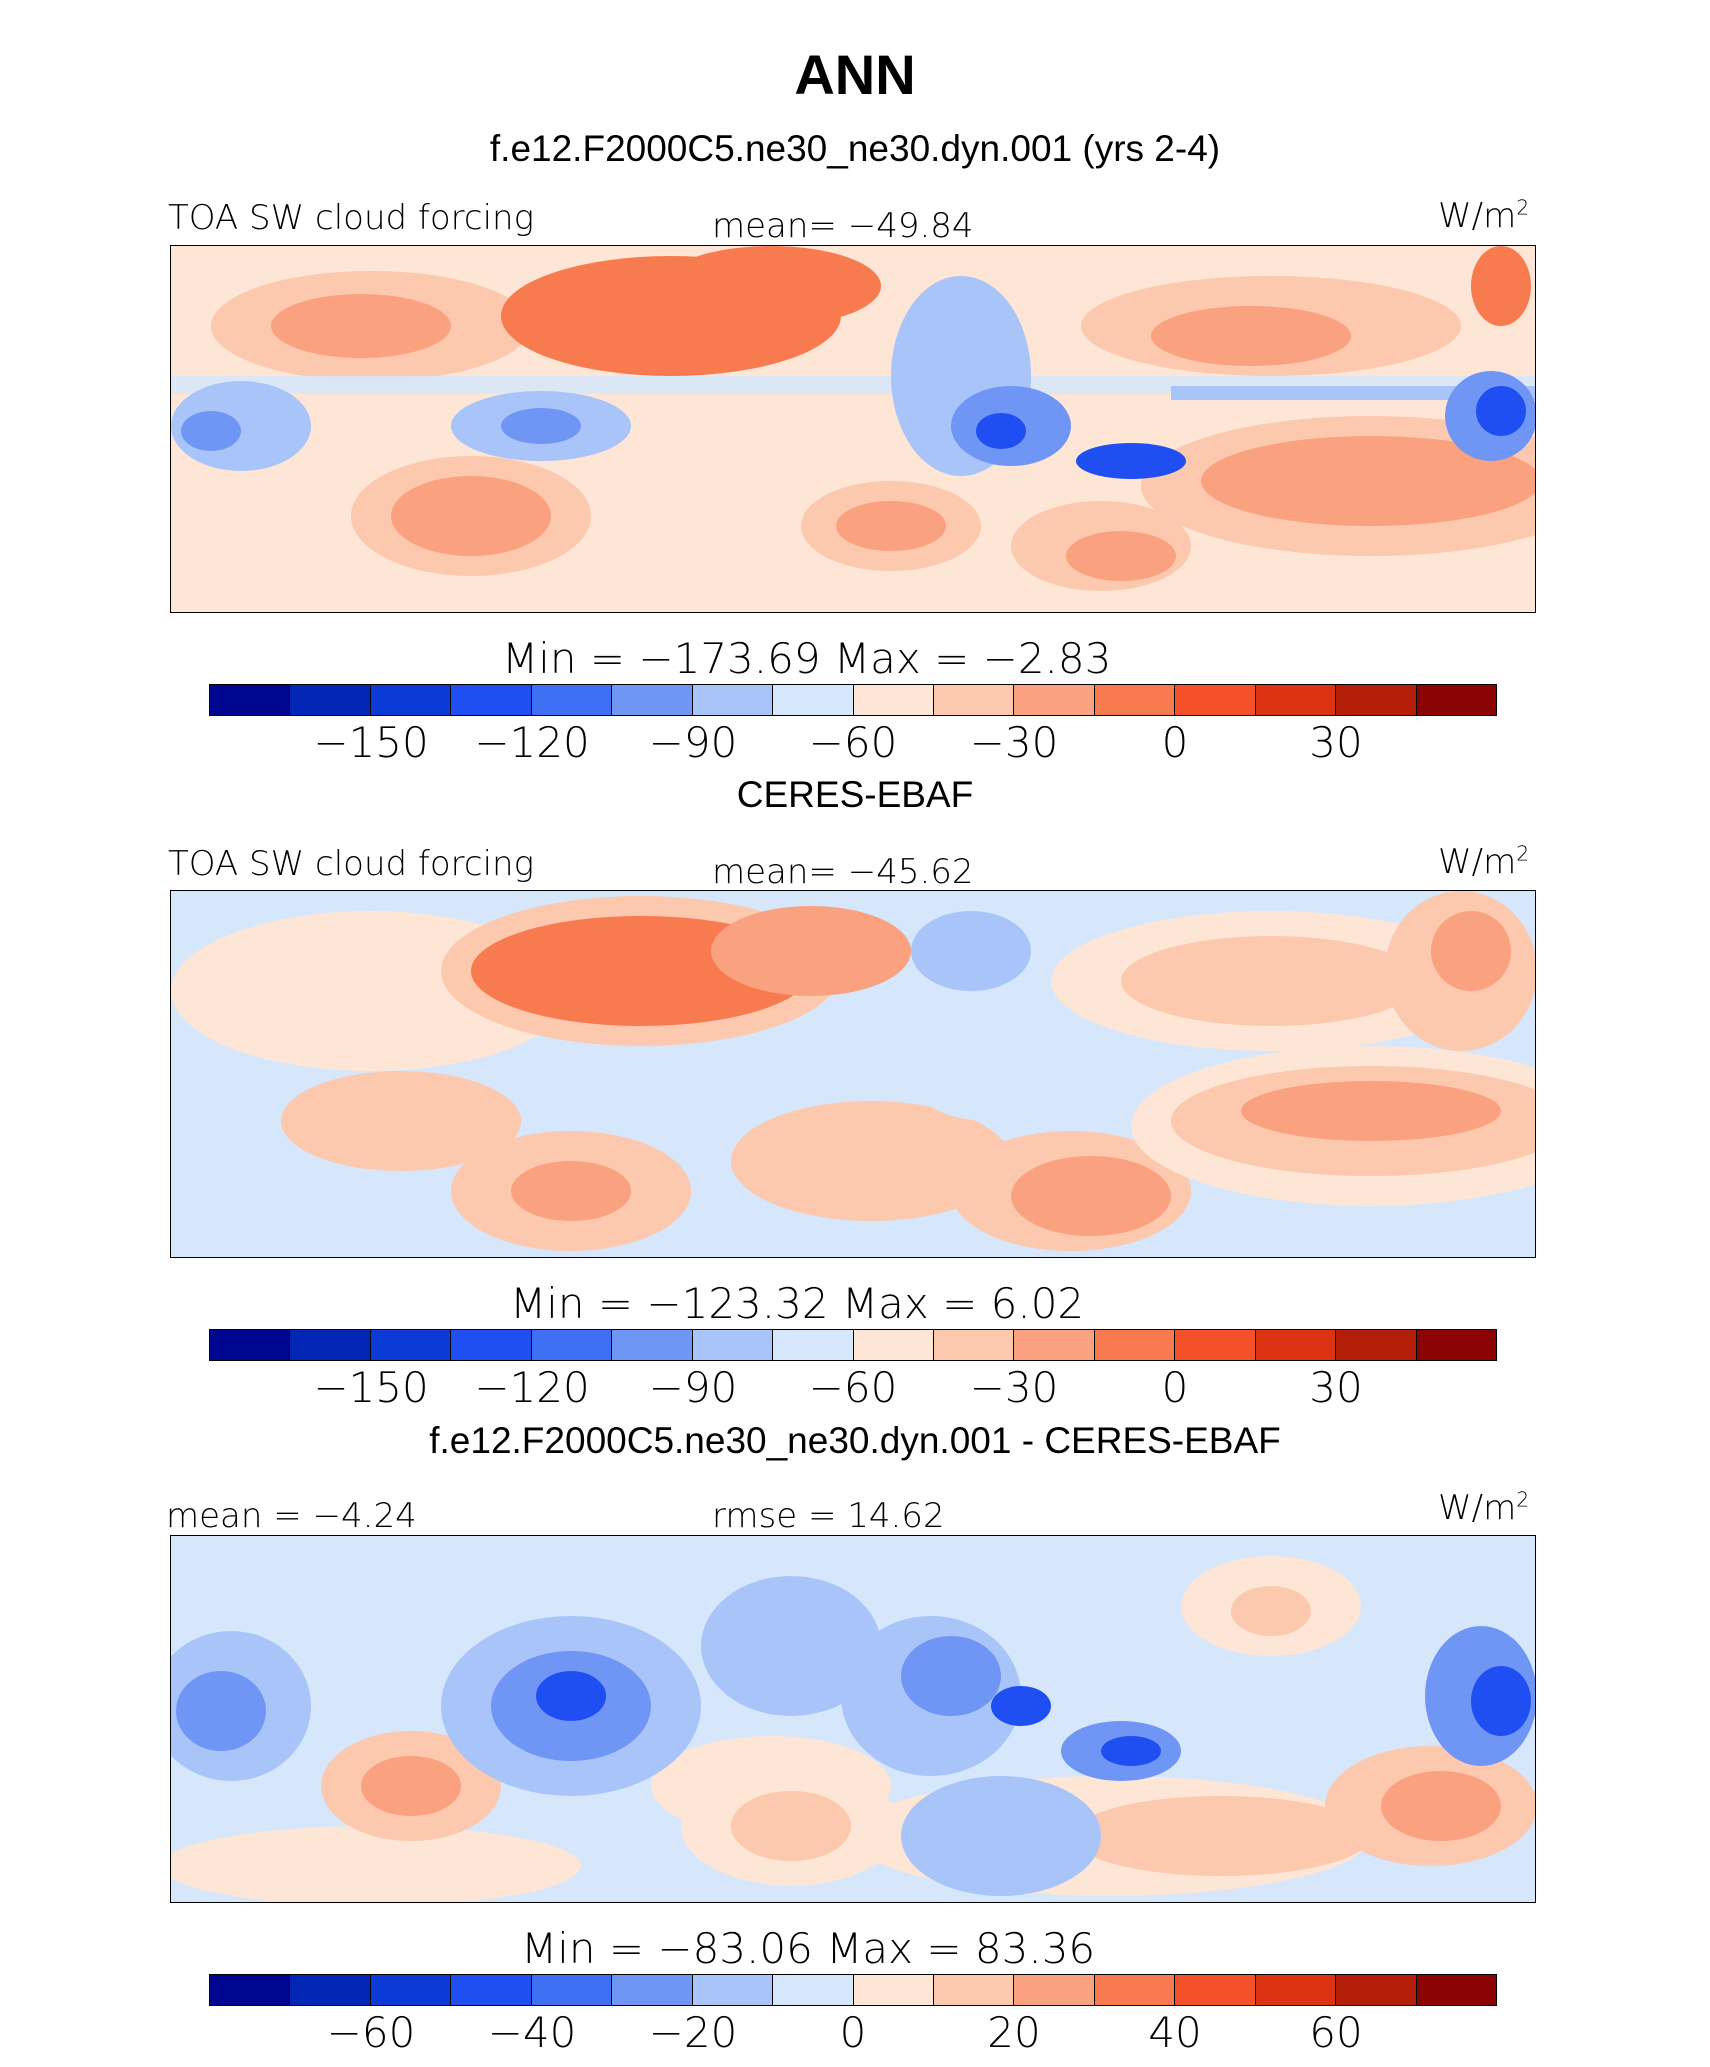 The image size is (1710, 2067). Describe the element at coordinates (843, 226) in the screenshot. I see `panel-1-mean-label: mean= −49.84` at that location.